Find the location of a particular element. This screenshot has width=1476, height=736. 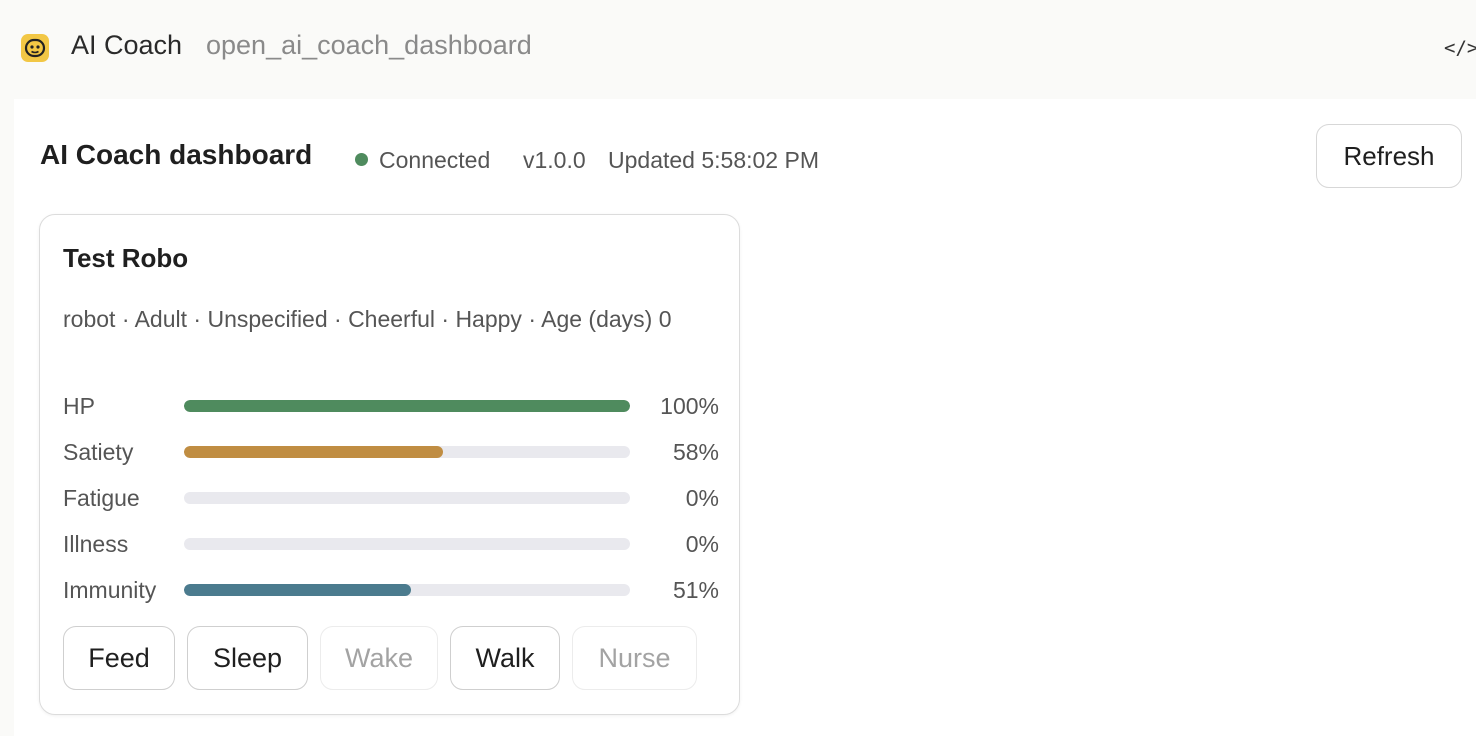

stat-row-immunity: Immunity 51% is located at coordinates (391, 590).